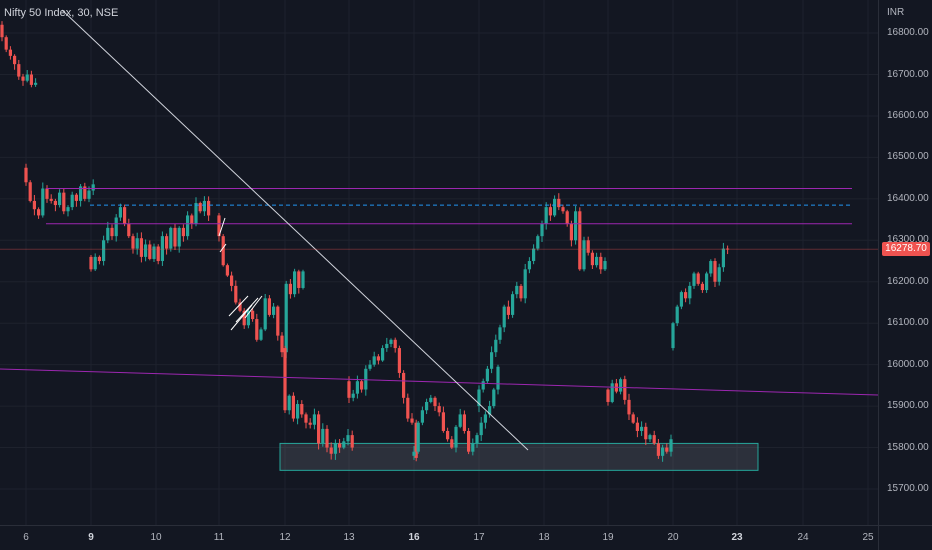  What do you see at coordinates (896, 12) in the screenshot?
I see `currency-label: INR` at bounding box center [896, 12].